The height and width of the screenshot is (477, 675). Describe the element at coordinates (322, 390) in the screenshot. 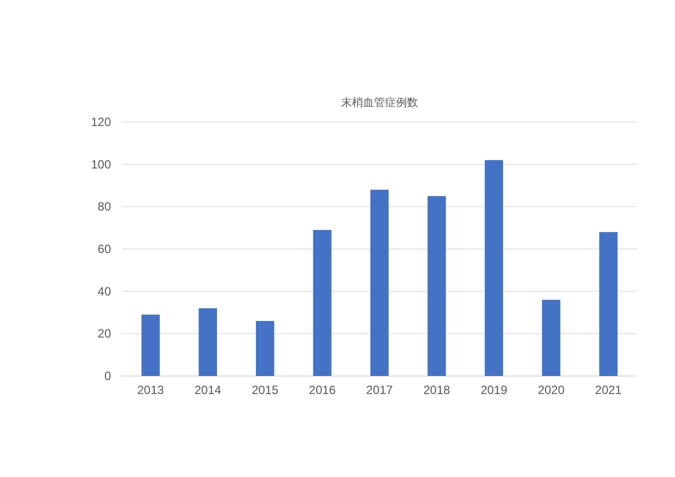

I see `x-tick-label: 2016` at that location.